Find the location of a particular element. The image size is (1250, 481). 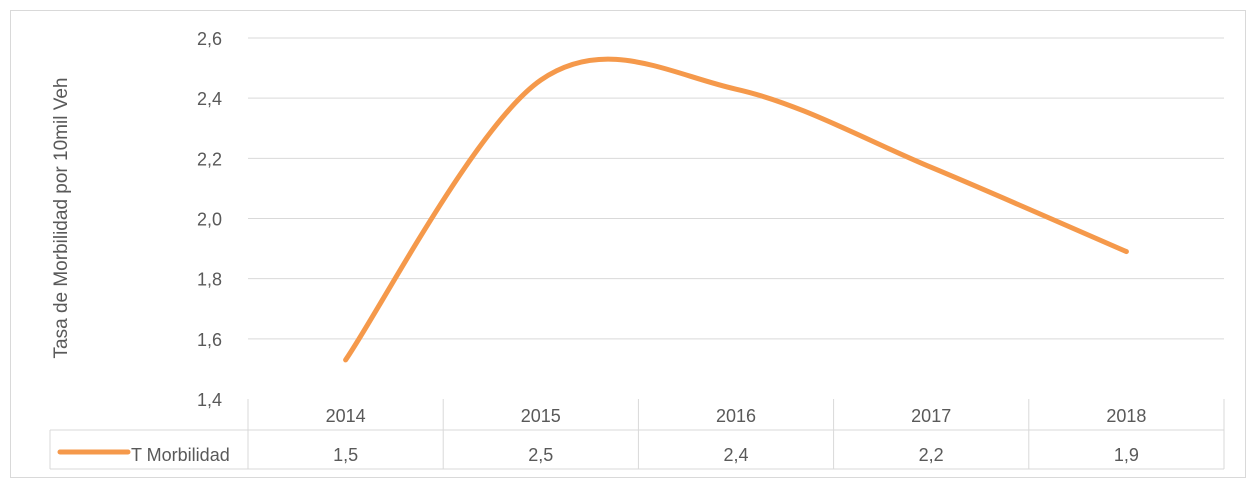

y-axis-label: Tasa de Morbilidad por 10mil Veh is located at coordinates (61, 218).